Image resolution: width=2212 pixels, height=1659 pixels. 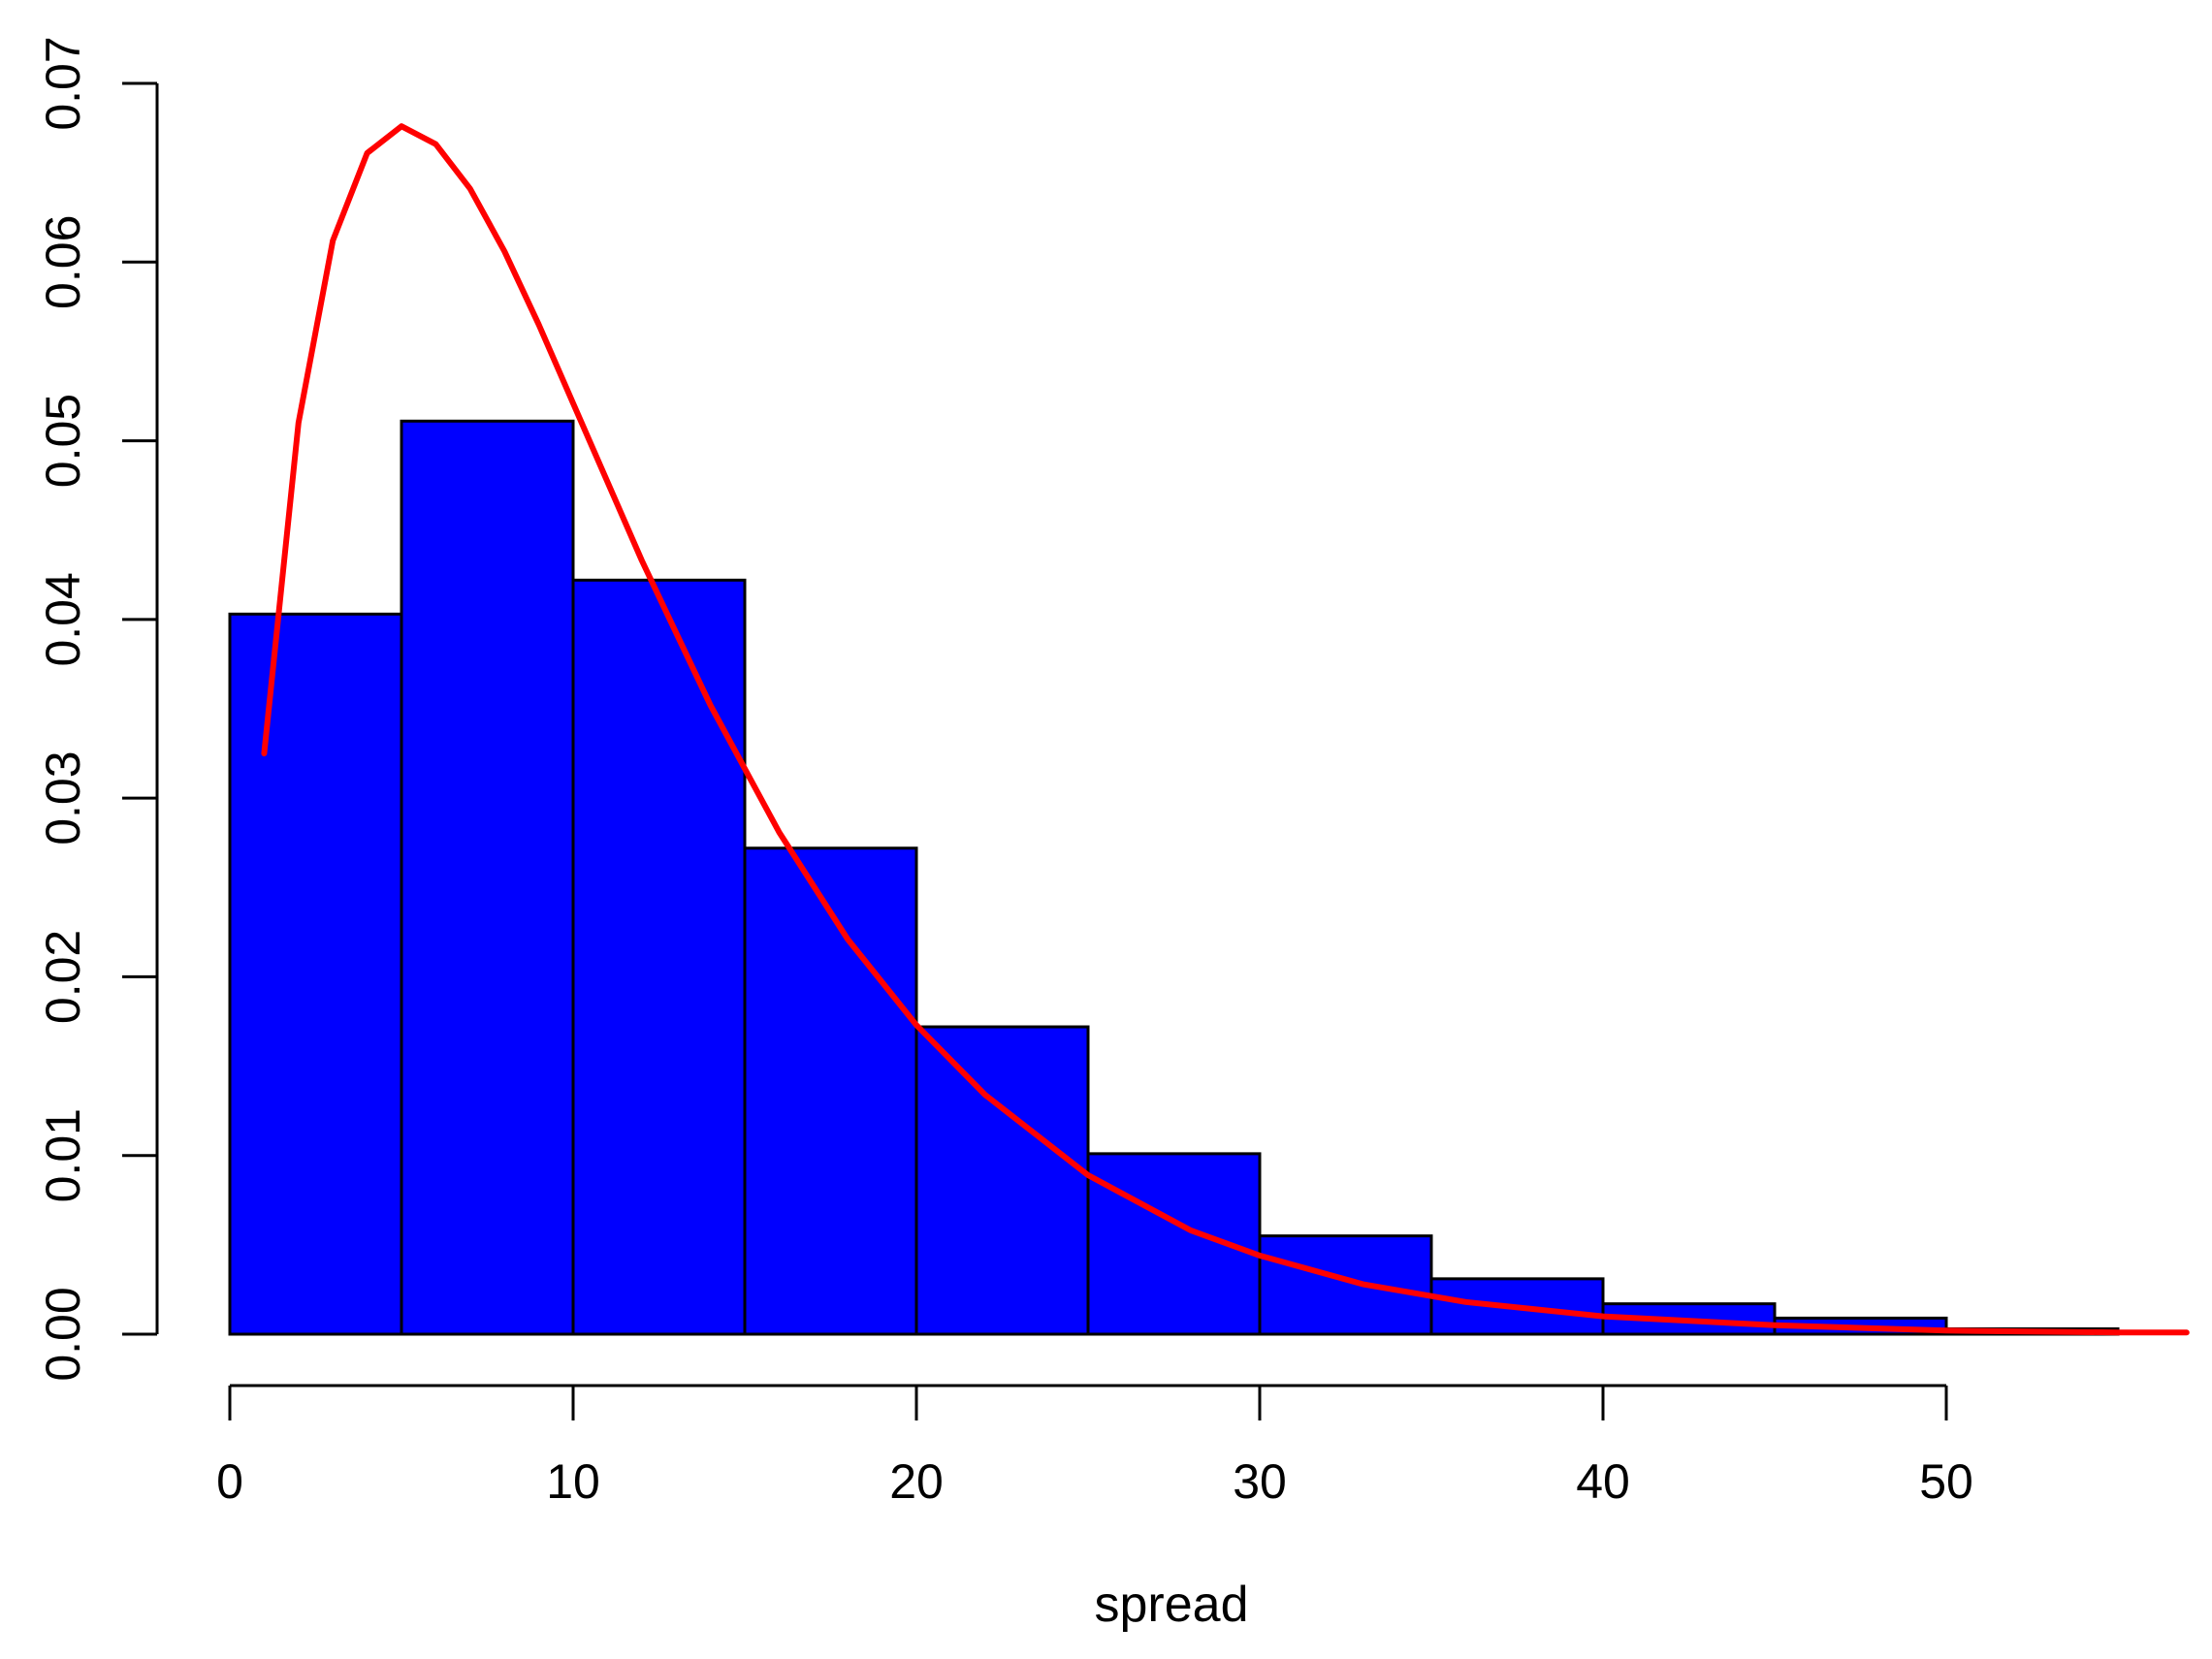 What do you see at coordinates (916, 1481) in the screenshot?
I see `x-tick-label: 20` at bounding box center [916, 1481].